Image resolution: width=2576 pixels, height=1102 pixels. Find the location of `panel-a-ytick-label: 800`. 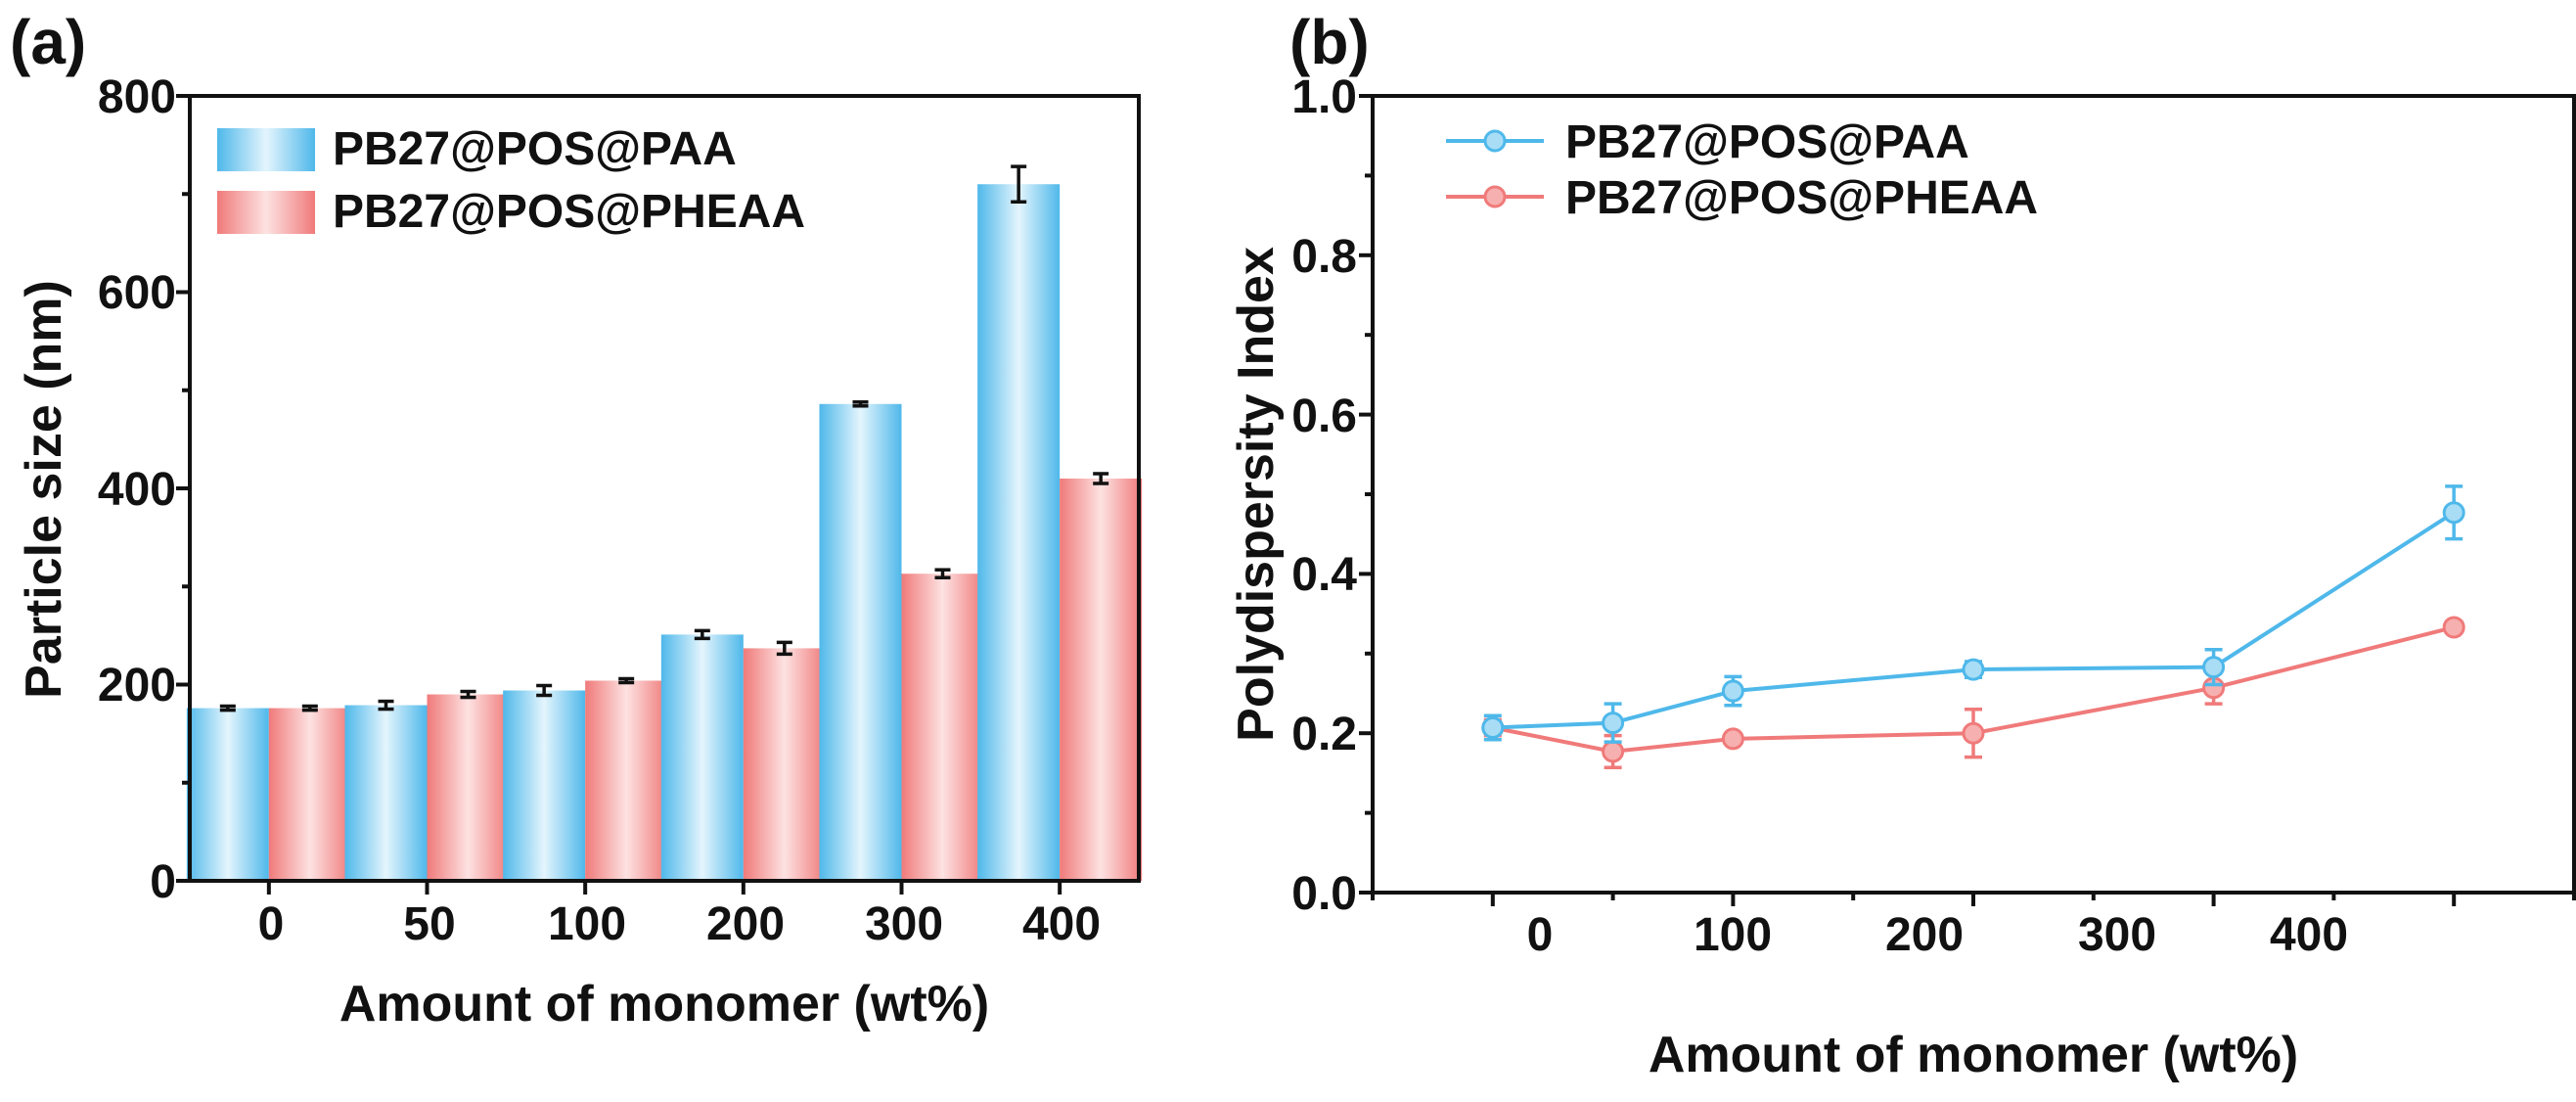

panel-a-ytick-label: 800 is located at coordinates (137, 97).